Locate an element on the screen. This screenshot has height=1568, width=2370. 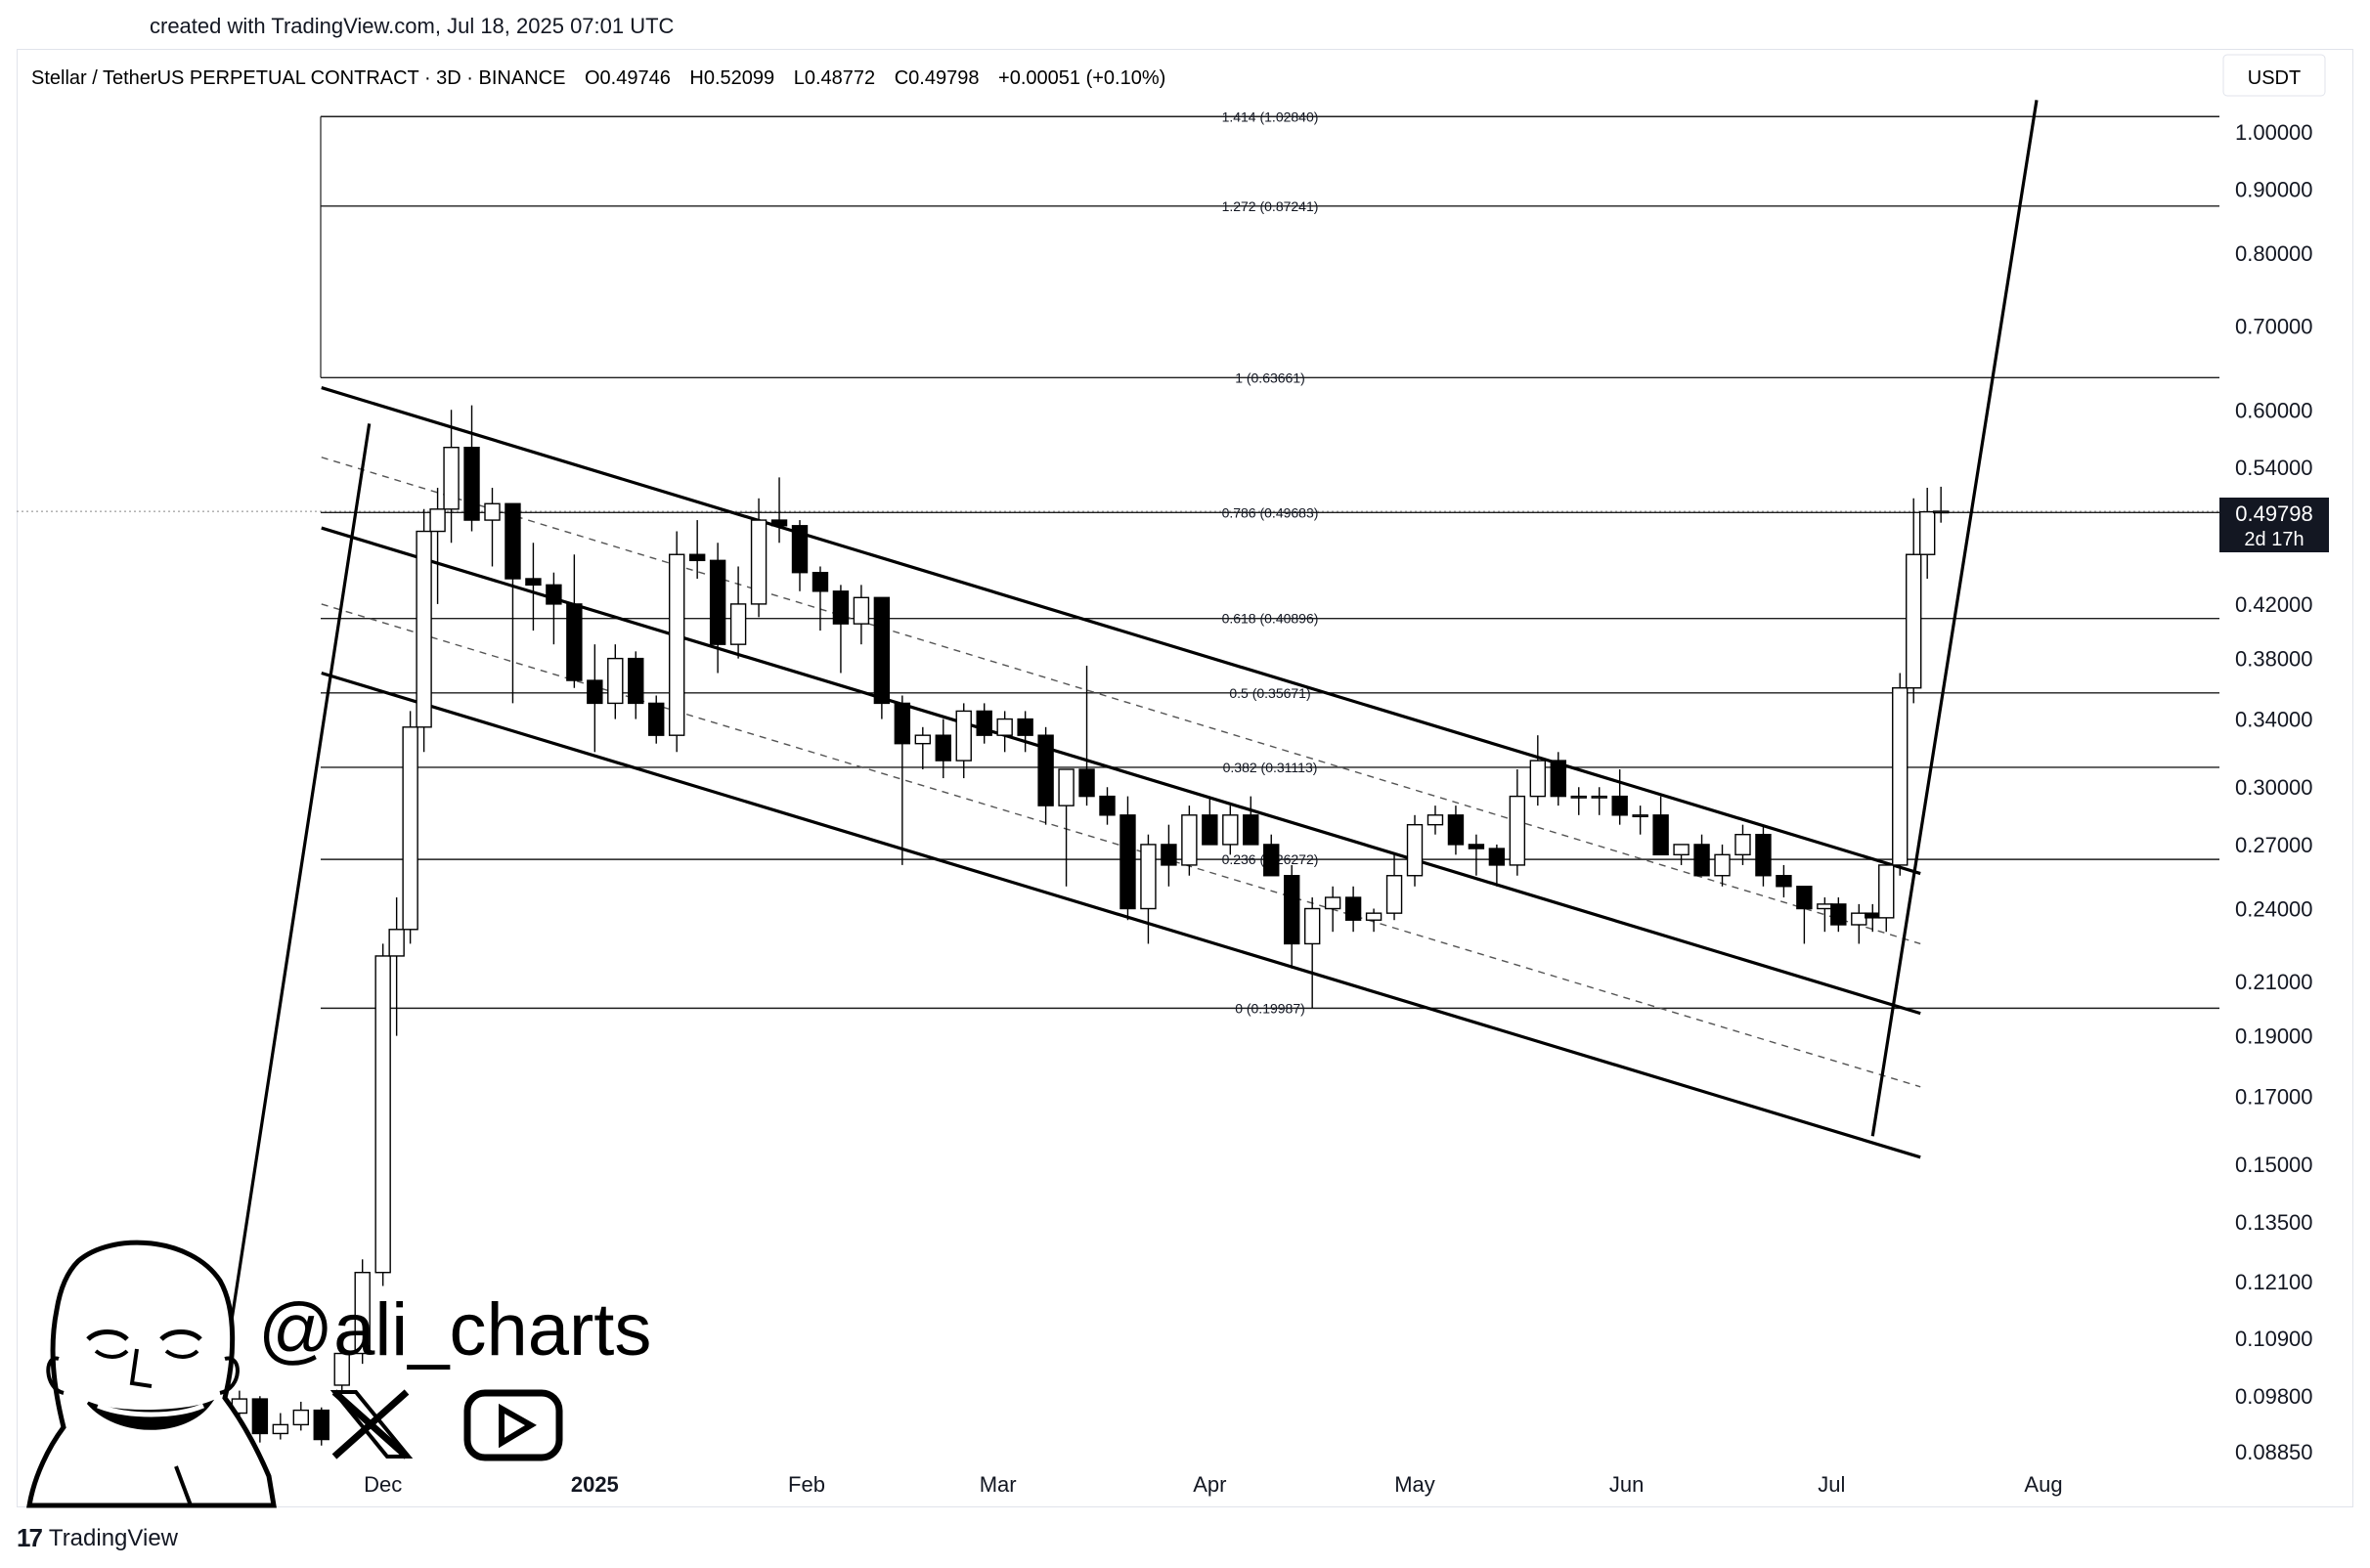
price-axis-tick: 0.38000 is located at coordinates (2274, 659).